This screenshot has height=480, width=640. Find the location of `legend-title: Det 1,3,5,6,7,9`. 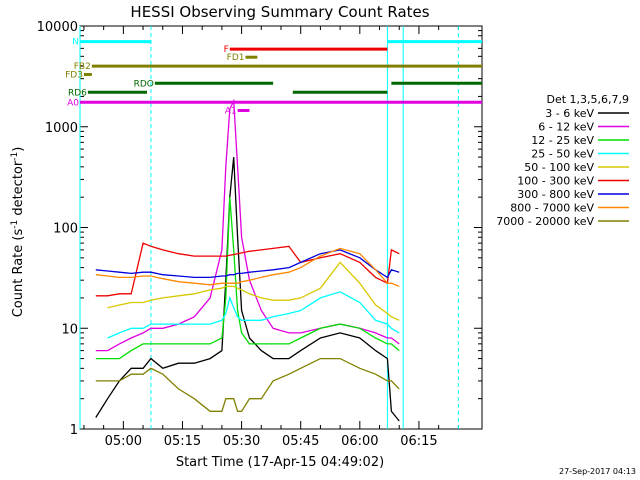

legend-title: Det 1,3,5,6,7,9 is located at coordinates (587, 99).